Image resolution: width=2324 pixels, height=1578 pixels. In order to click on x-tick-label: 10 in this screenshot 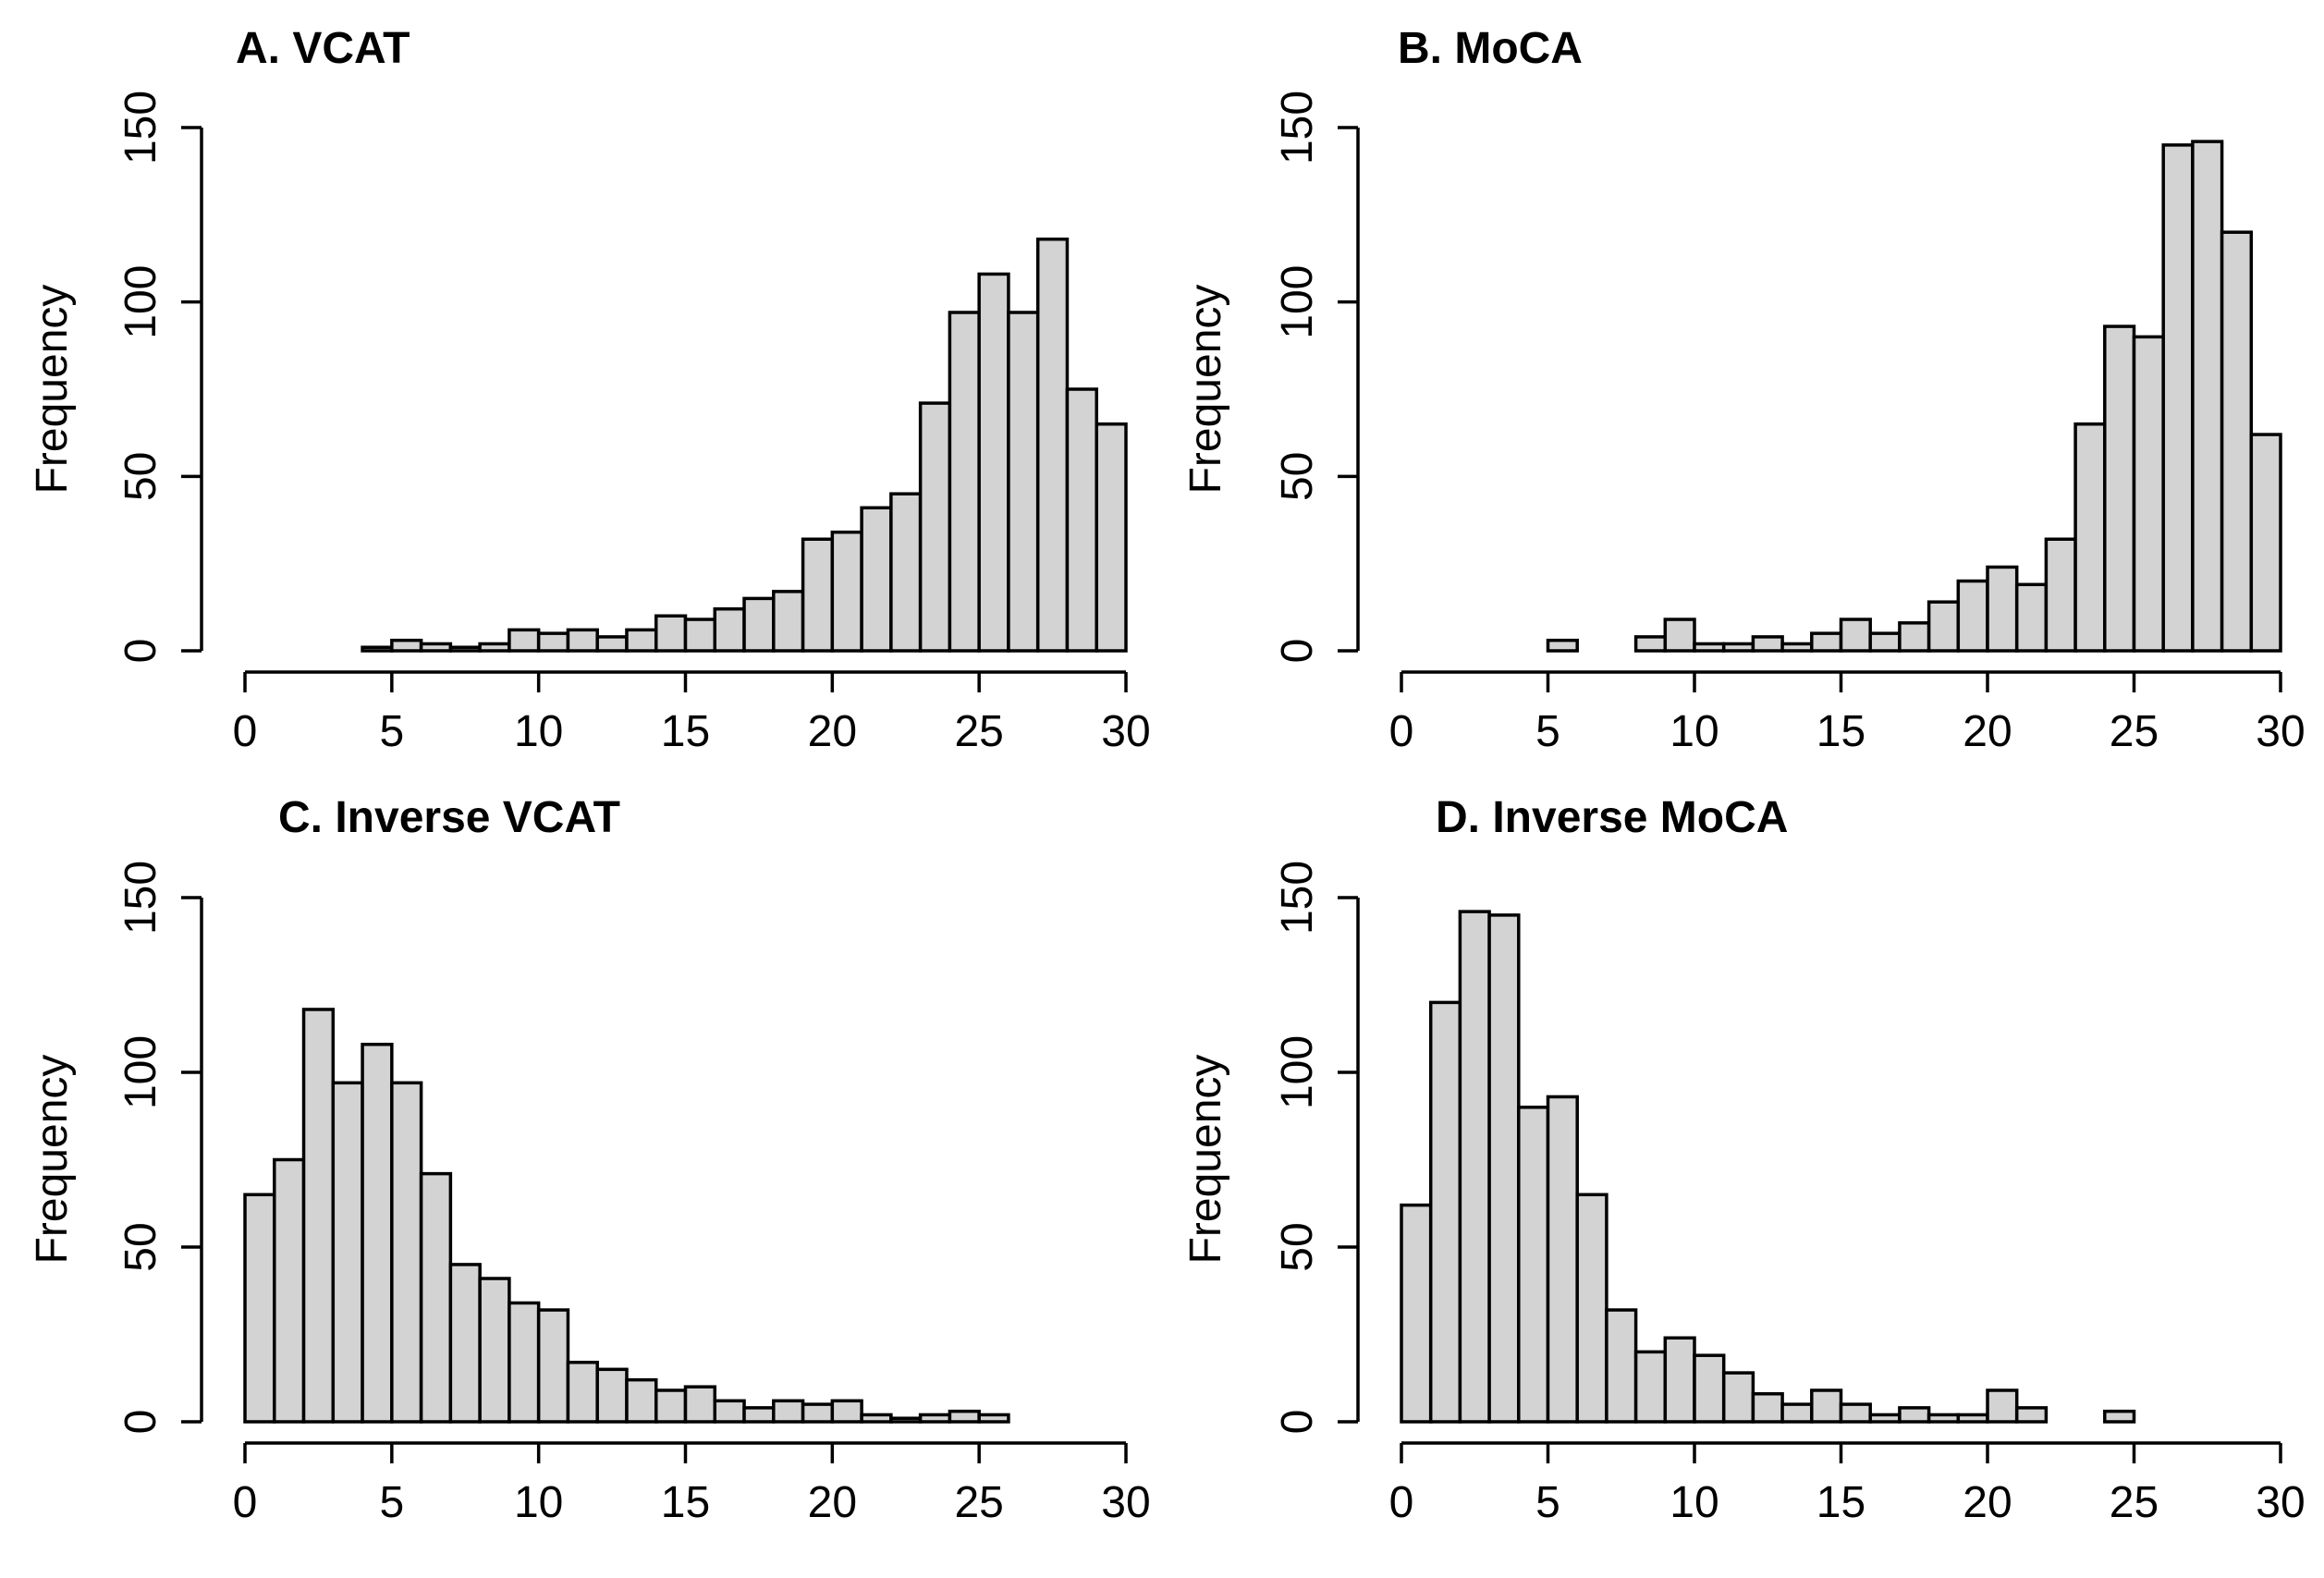, I will do `click(538, 731)`.